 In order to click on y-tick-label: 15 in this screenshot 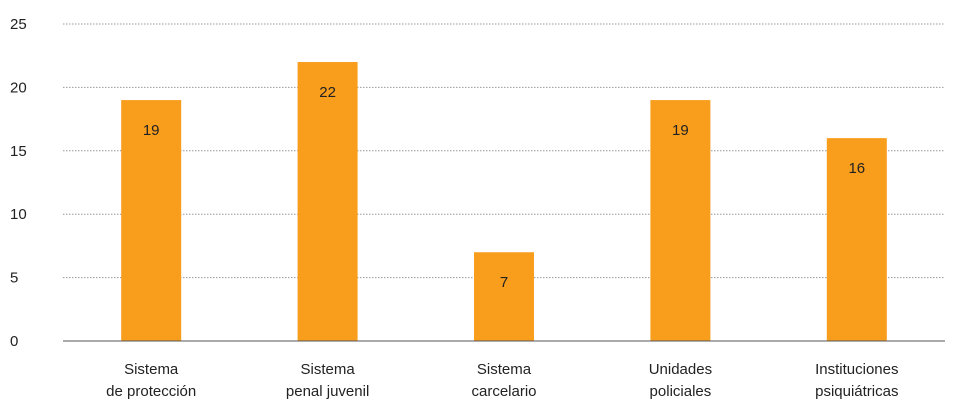, I will do `click(18, 151)`.